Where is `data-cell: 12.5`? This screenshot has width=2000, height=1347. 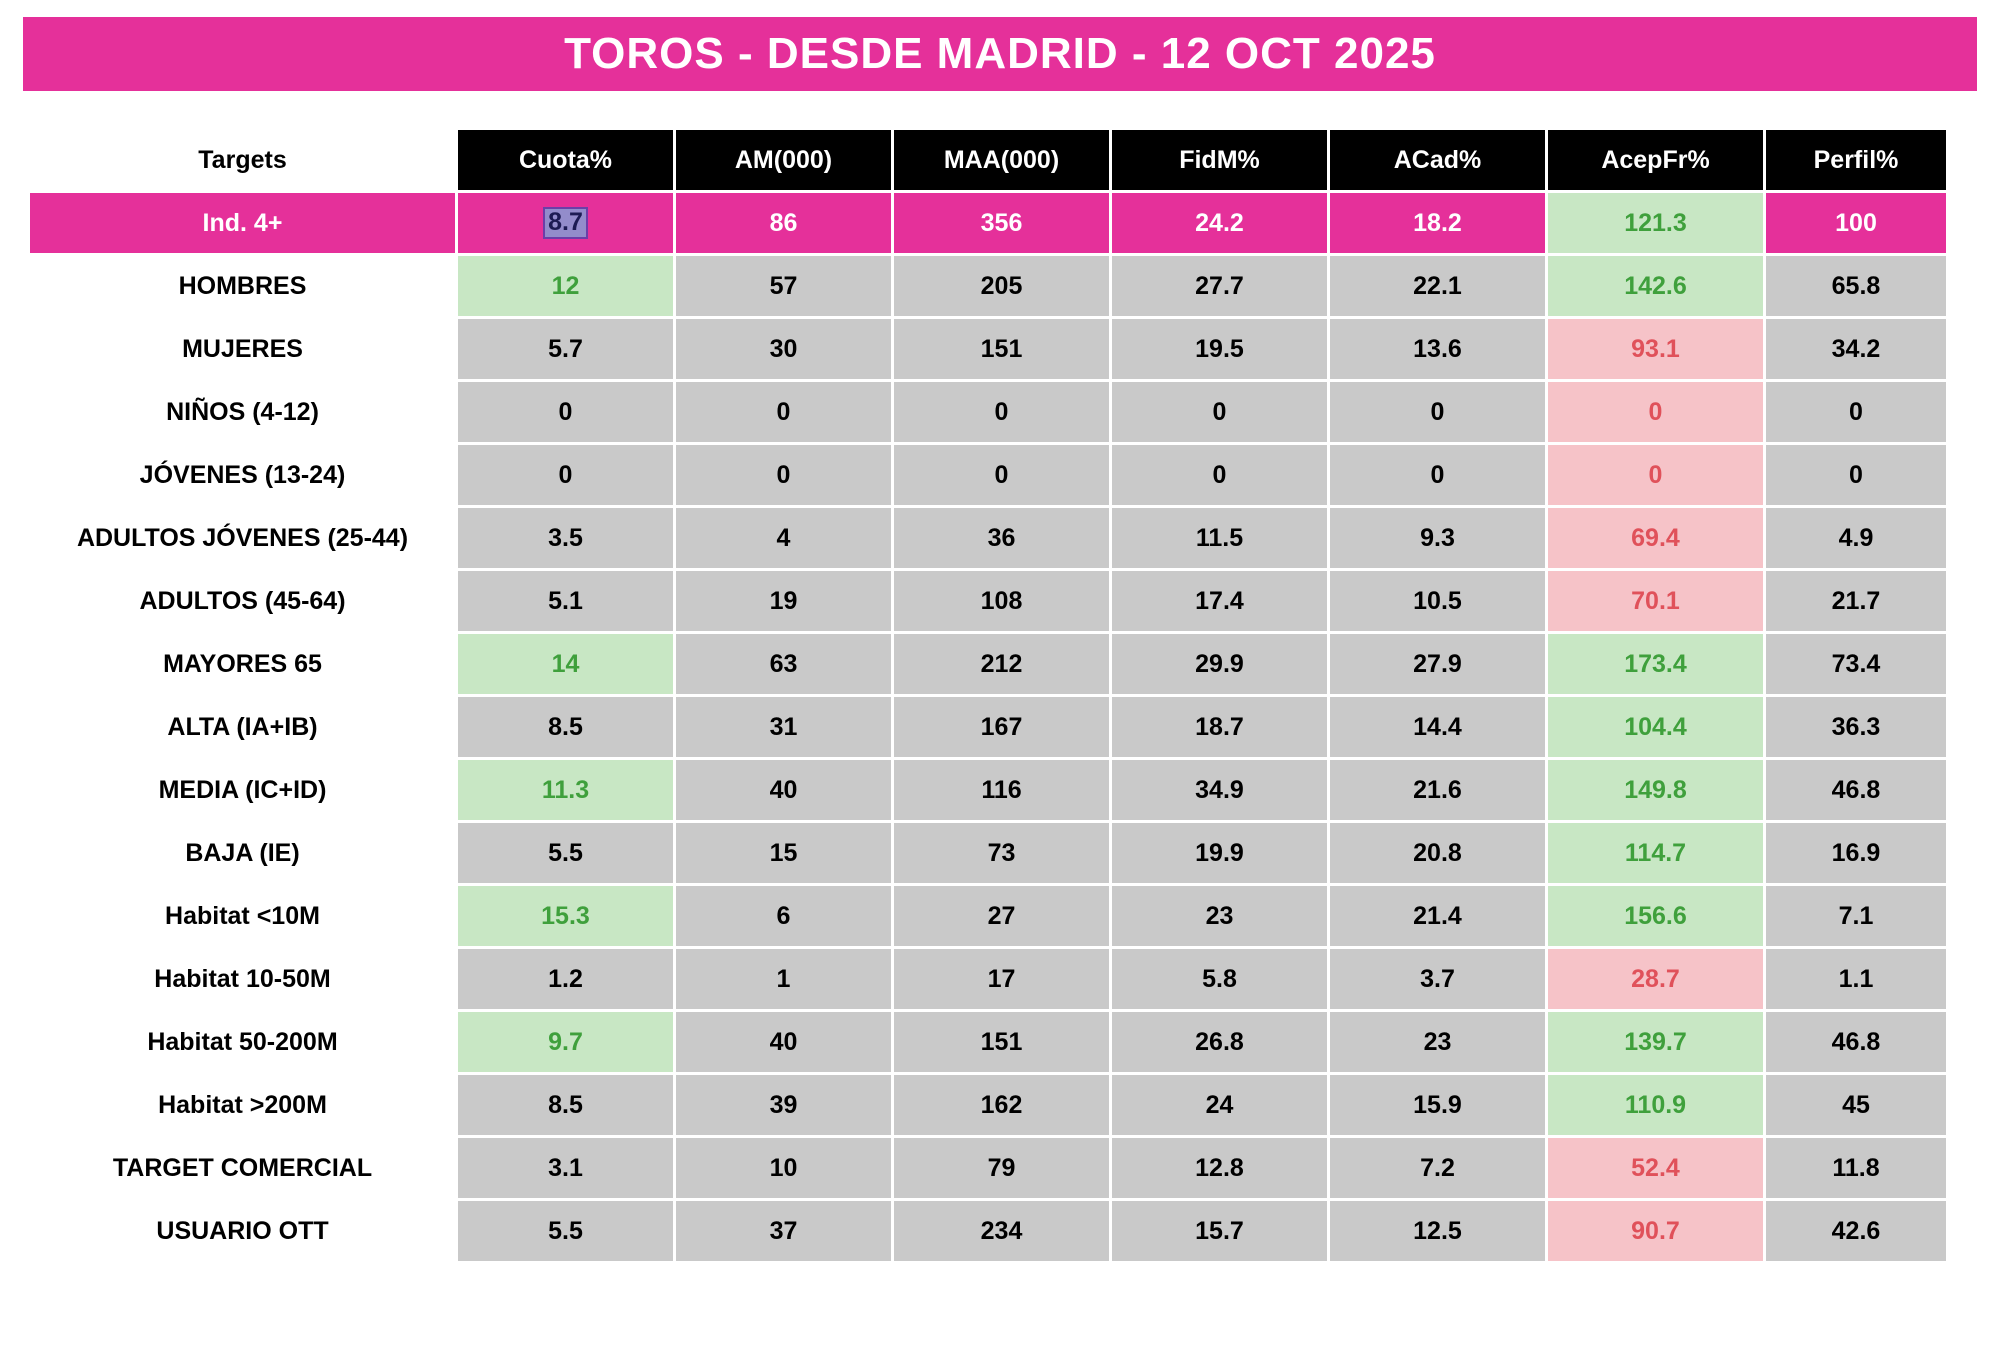 data-cell: 12.5 is located at coordinates (1437, 1231).